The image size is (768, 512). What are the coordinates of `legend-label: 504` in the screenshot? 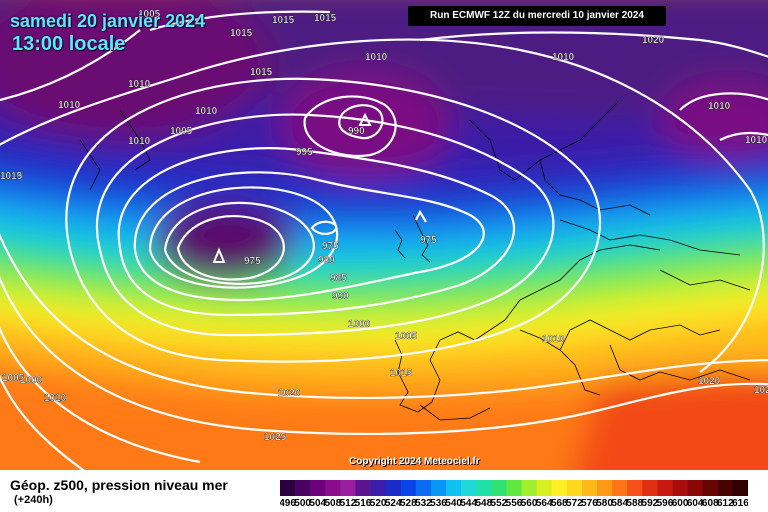 It's located at (317, 503).